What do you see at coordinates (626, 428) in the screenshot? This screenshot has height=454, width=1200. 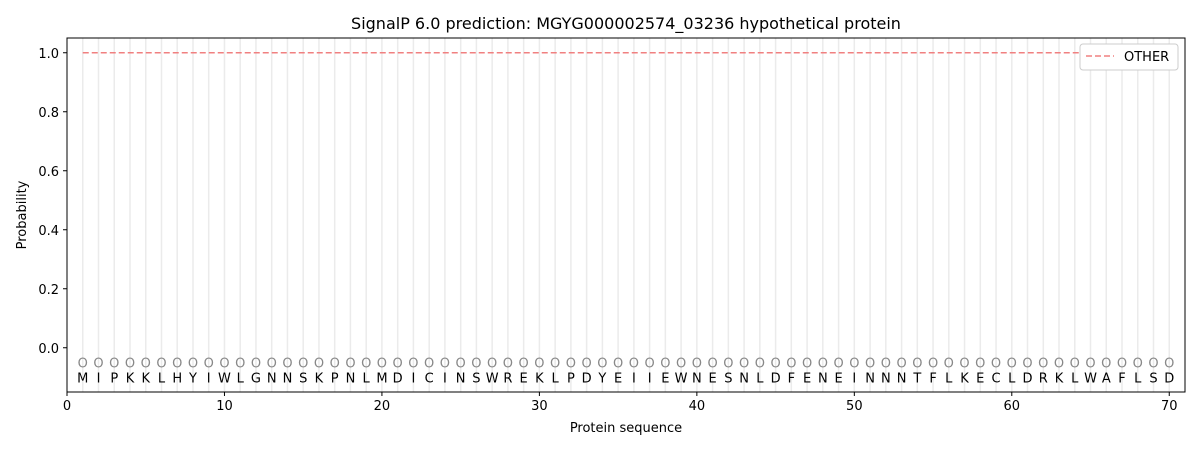 I see `x-axis-label: Protein sequence` at bounding box center [626, 428].